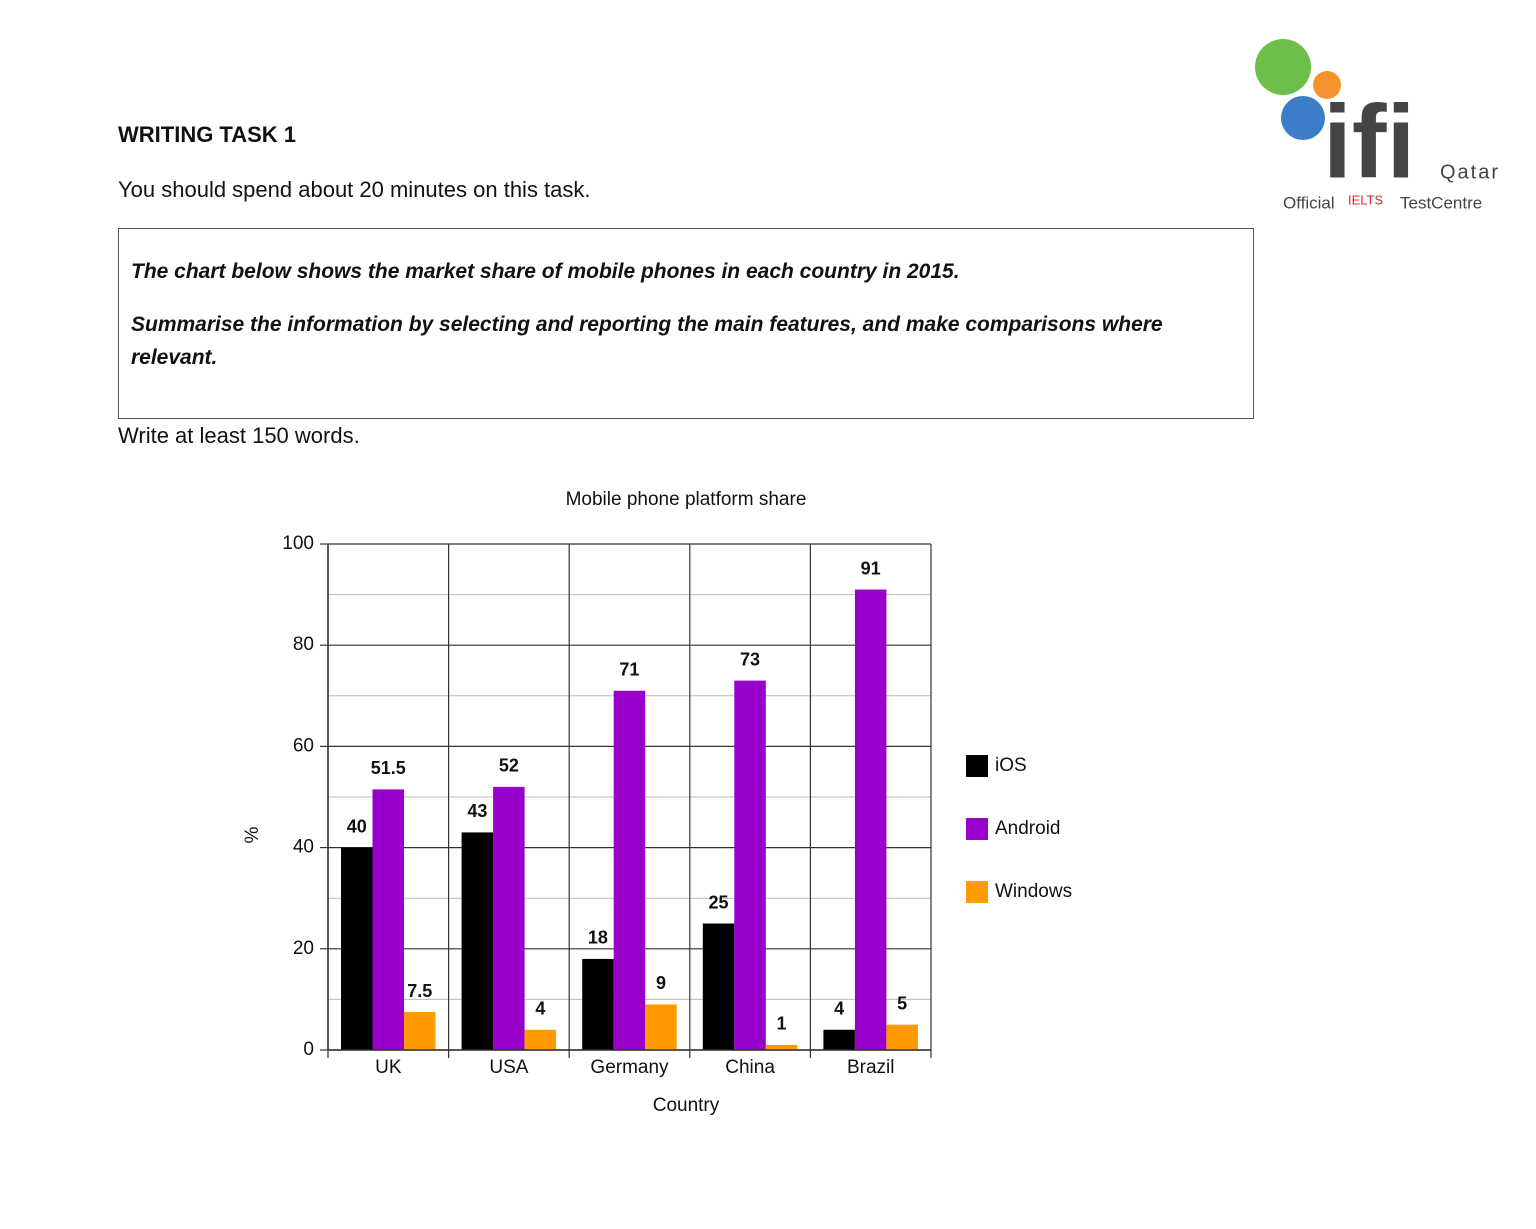 The width and height of the screenshot is (1536, 1229). I want to click on logo-brand: ifi, so click(1369, 142).